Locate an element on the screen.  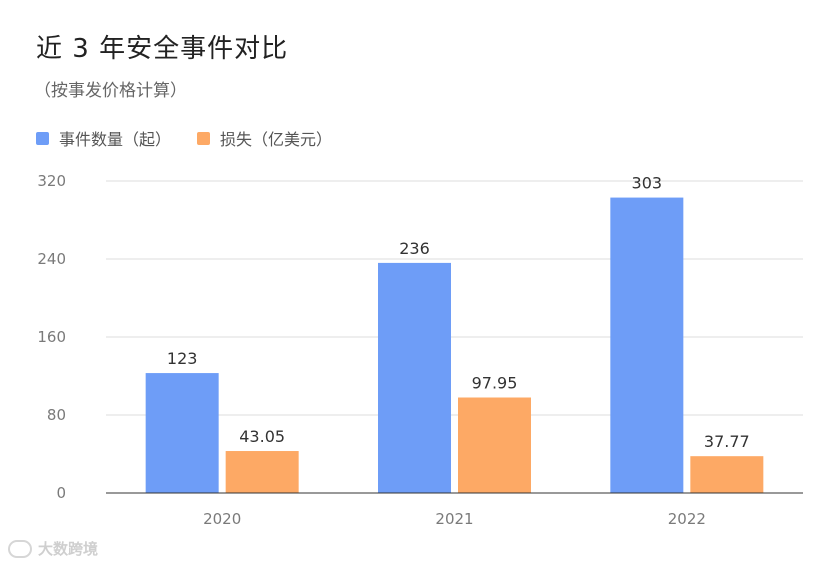
watermark-text: 大数跨境 is located at coordinates (68, 549).